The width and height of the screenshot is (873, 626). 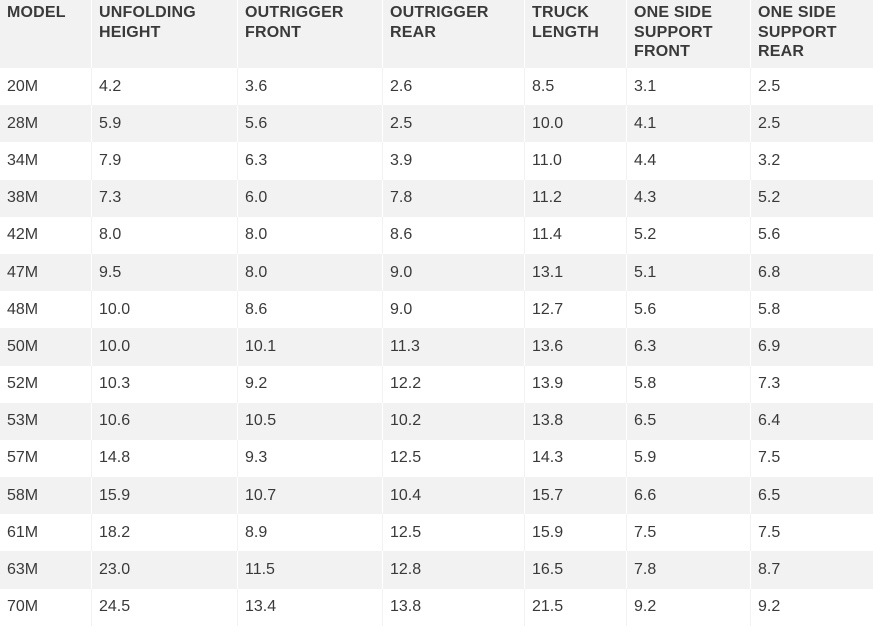 I want to click on cell-one-side-support-front: 4.3, so click(x=689, y=198).